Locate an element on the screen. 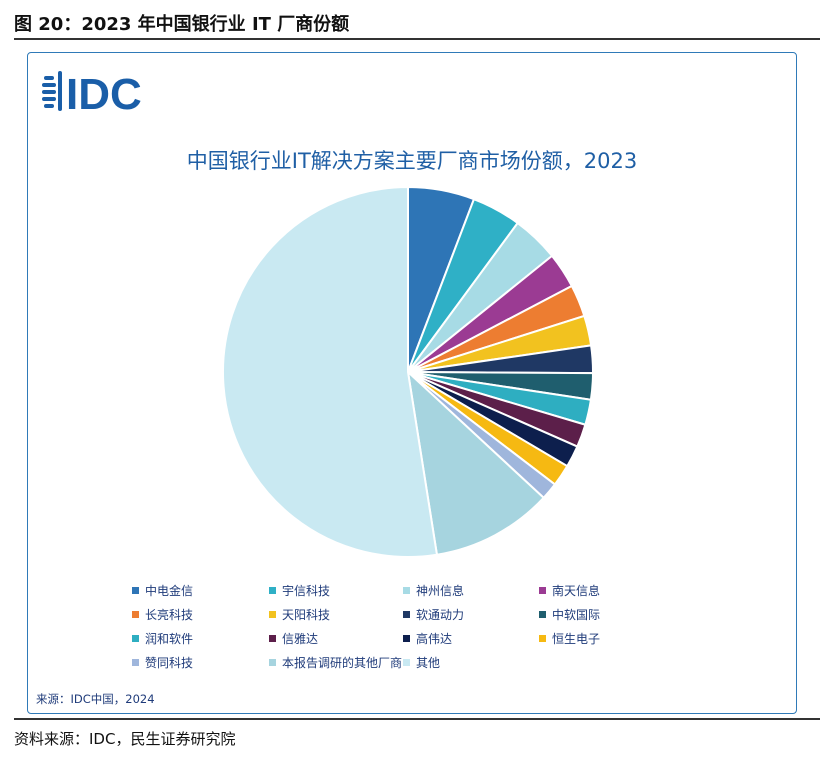 The width and height of the screenshot is (833, 767). legend-label: 中软国际 is located at coordinates (576, 614).